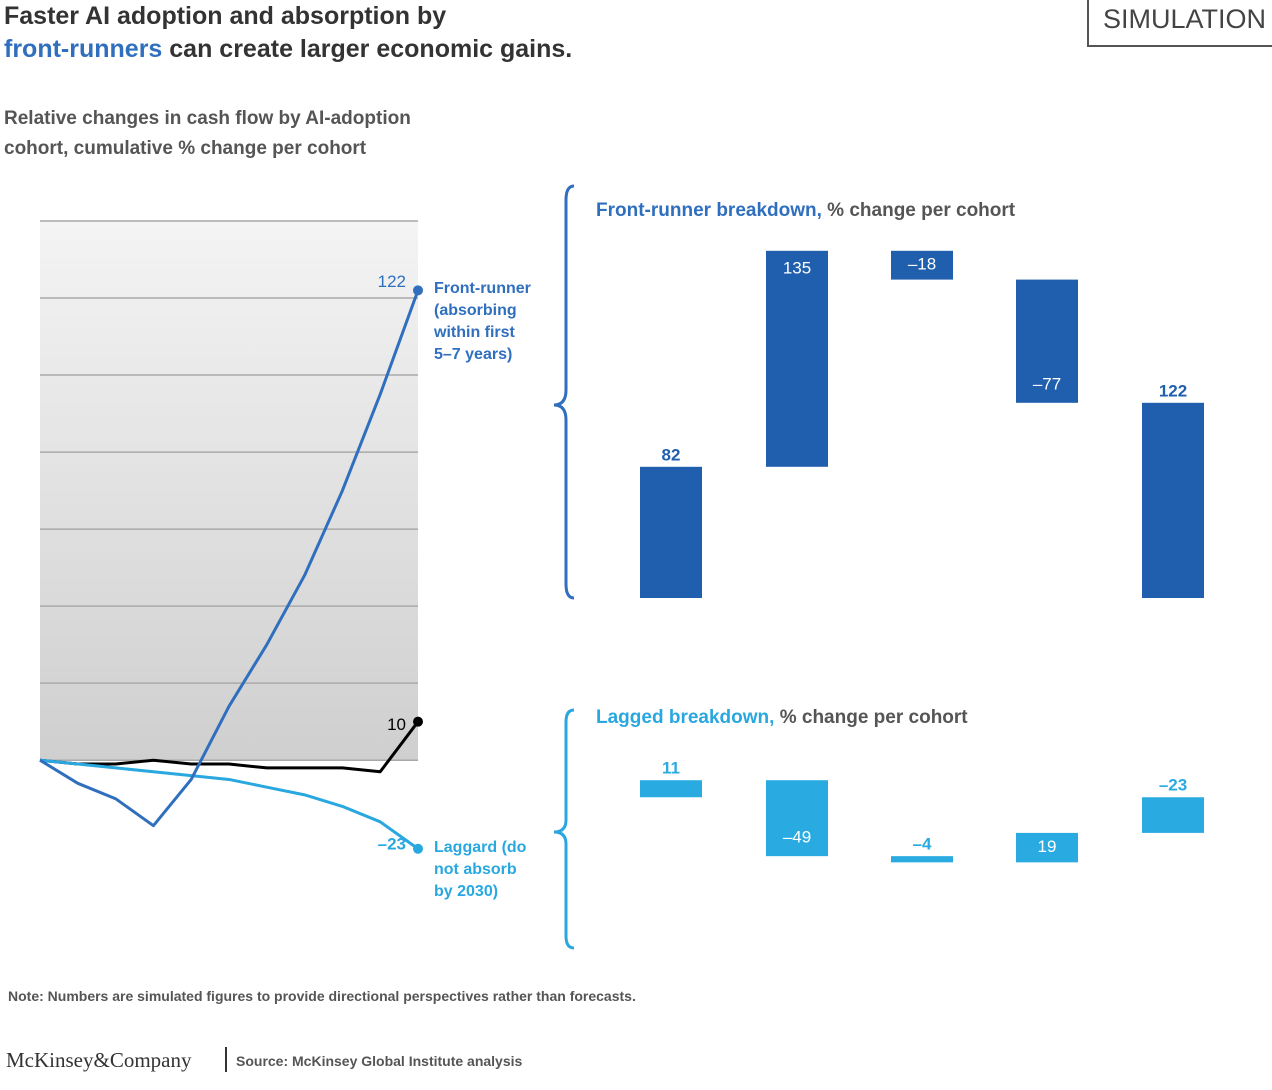  Describe the element at coordinates (671, 454) in the screenshot. I see `value-label: 82` at that location.